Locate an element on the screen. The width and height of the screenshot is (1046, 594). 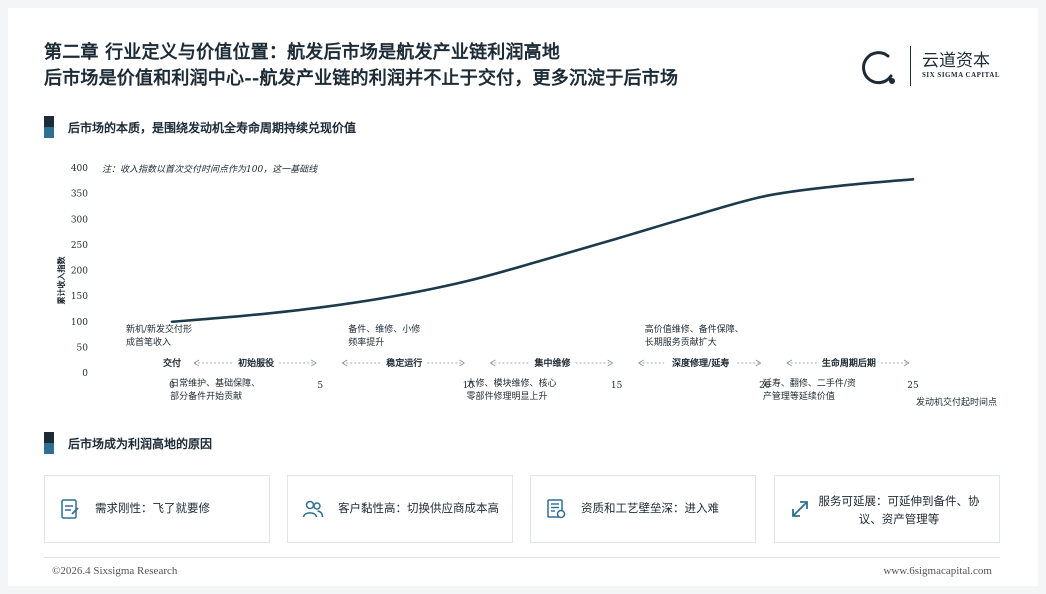
logo-text-en: SIX SIGMA CAPITAL is located at coordinates (961, 75).